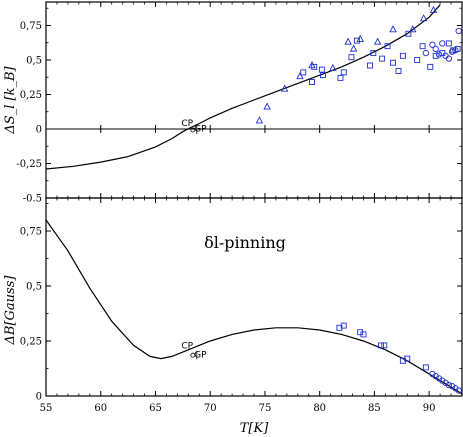 The image size is (463, 437). What do you see at coordinates (319, 408) in the screenshot?
I see `x-tick-label: 80` at bounding box center [319, 408].